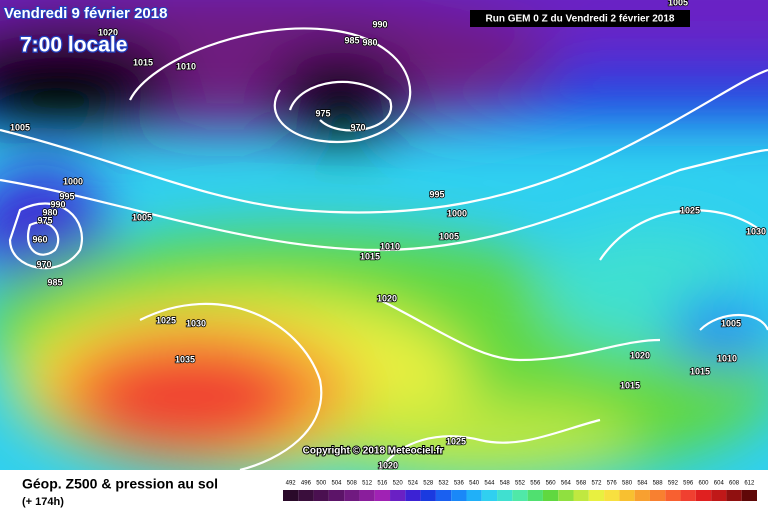  Describe the element at coordinates (367, 484) in the screenshot. I see `scale-label: 512` at that location.